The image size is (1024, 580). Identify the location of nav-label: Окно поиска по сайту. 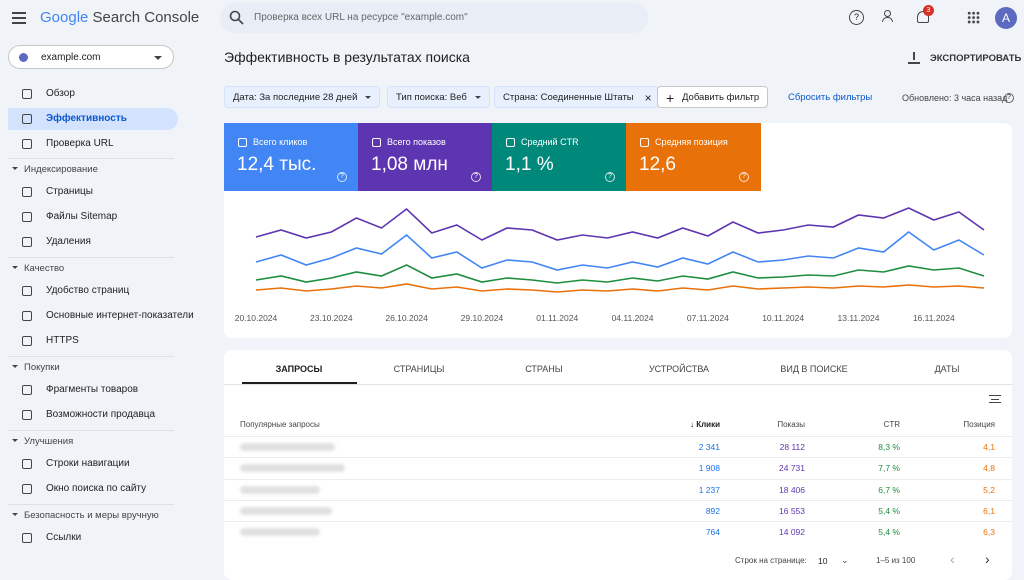
(96, 488).